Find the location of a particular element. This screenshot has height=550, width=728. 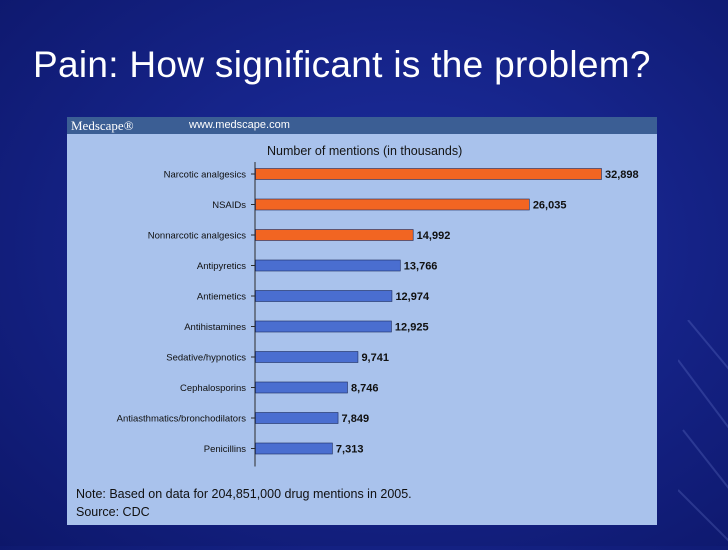

value-label: 8,746 is located at coordinates (365, 389).